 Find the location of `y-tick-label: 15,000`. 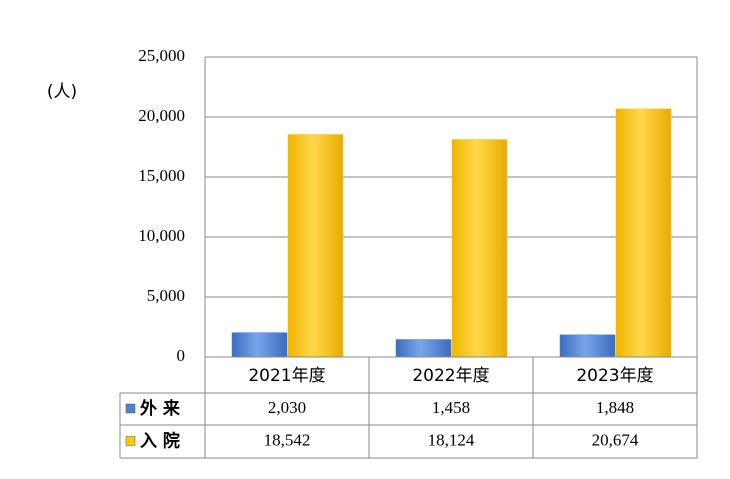

y-tick-label: 15,000 is located at coordinates (161, 175).